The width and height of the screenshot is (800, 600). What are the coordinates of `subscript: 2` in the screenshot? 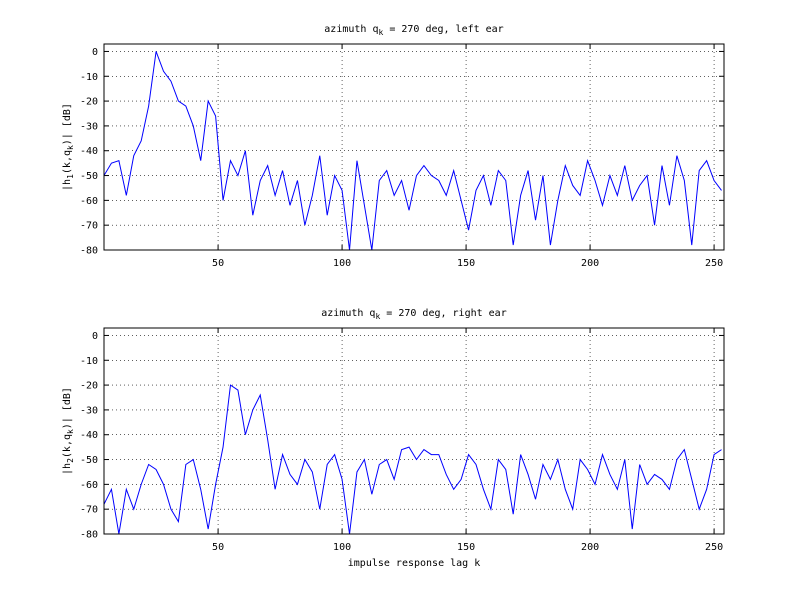 It's located at (70, 460).